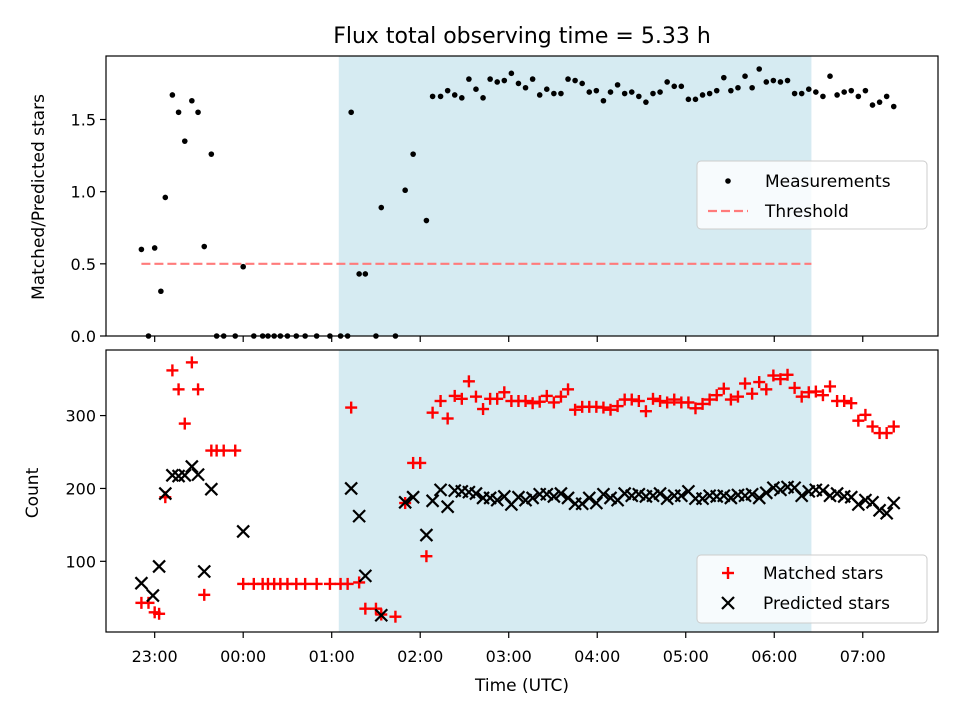 The height and width of the screenshot is (720, 960). Describe the element at coordinates (597, 656) in the screenshot. I see `x-tick-label: 04:00` at that location.